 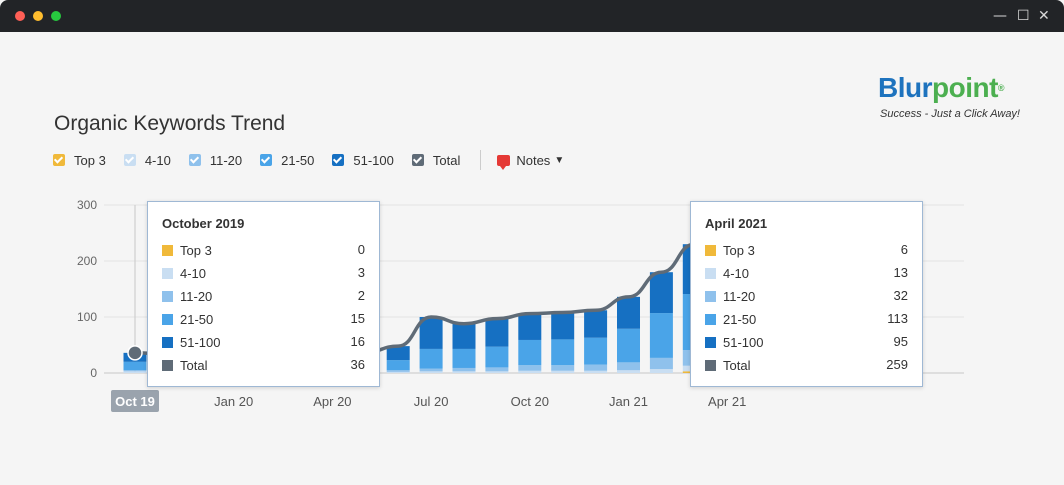 What do you see at coordinates (897, 364) in the screenshot?
I see `tooltip-row-value: 259` at bounding box center [897, 364].